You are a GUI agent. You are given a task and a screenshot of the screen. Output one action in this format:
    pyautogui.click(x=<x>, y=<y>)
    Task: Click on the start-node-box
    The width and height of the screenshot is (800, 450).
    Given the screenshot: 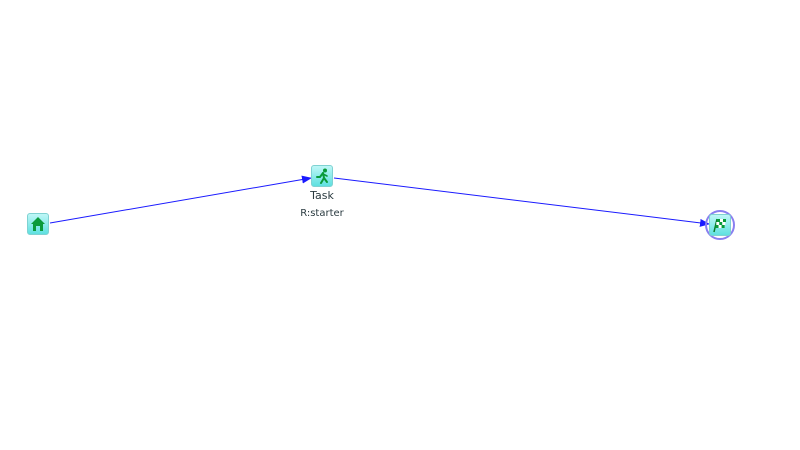 What is the action you would take?
    pyautogui.click(x=38, y=224)
    